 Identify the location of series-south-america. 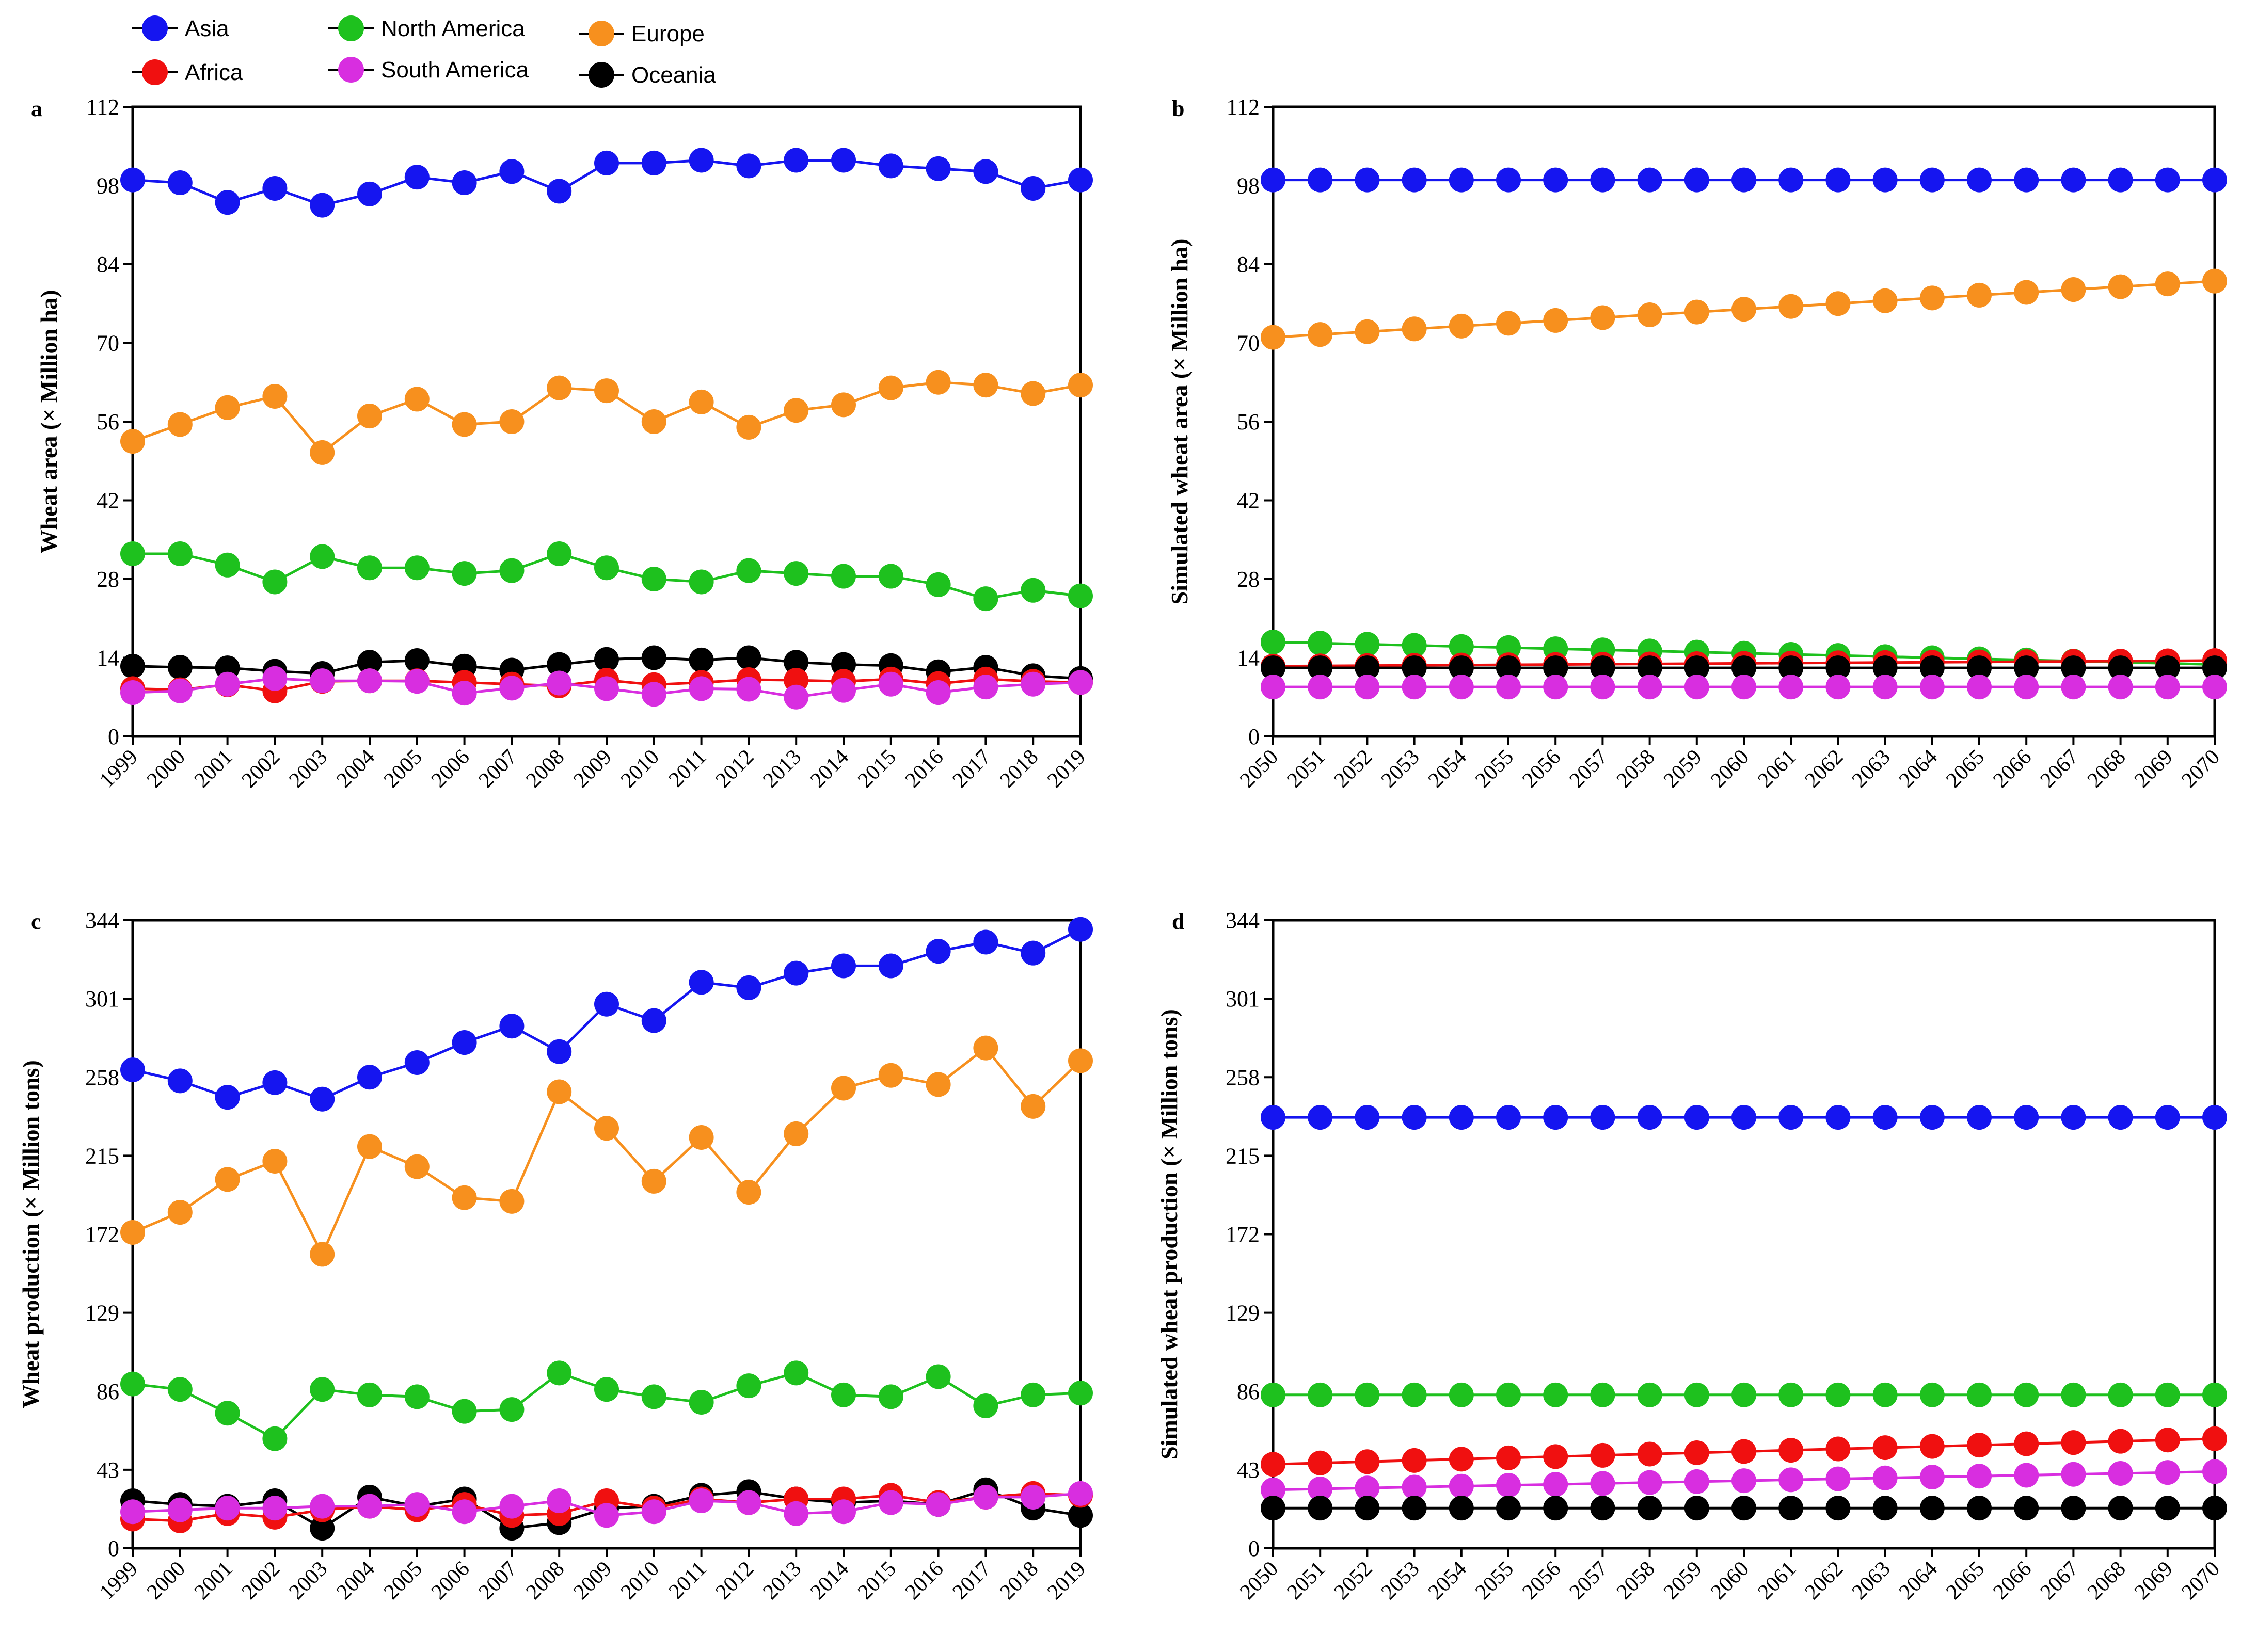
(1744, 1480).